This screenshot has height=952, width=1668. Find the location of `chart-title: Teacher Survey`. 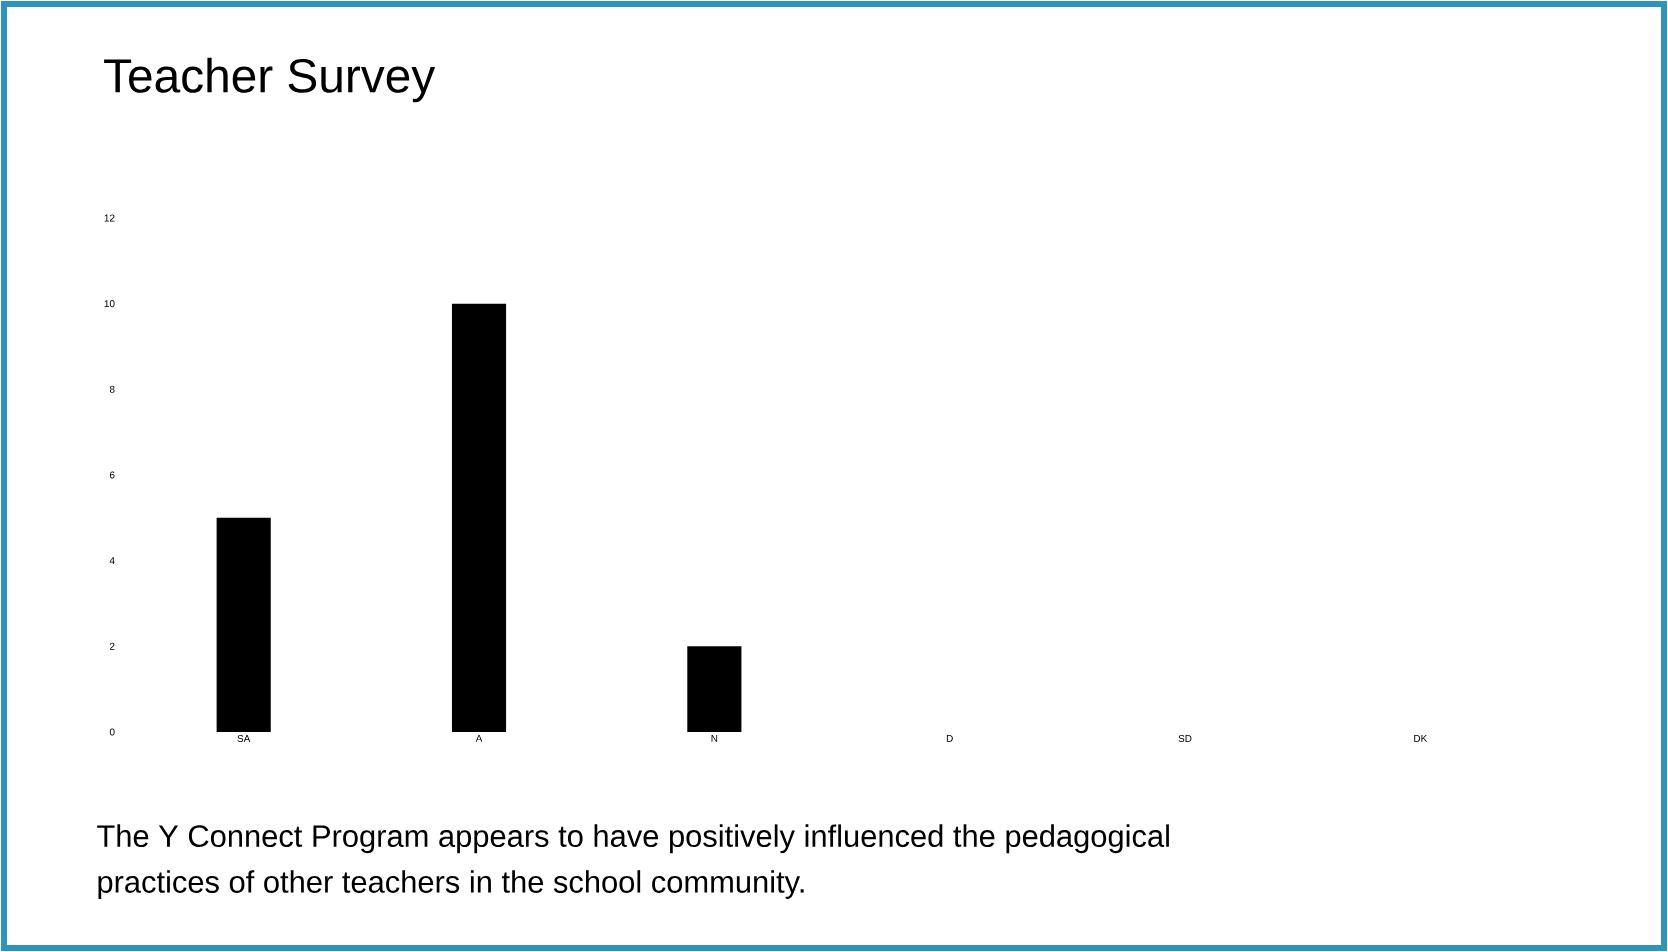

chart-title: Teacher Survey is located at coordinates (270, 80).